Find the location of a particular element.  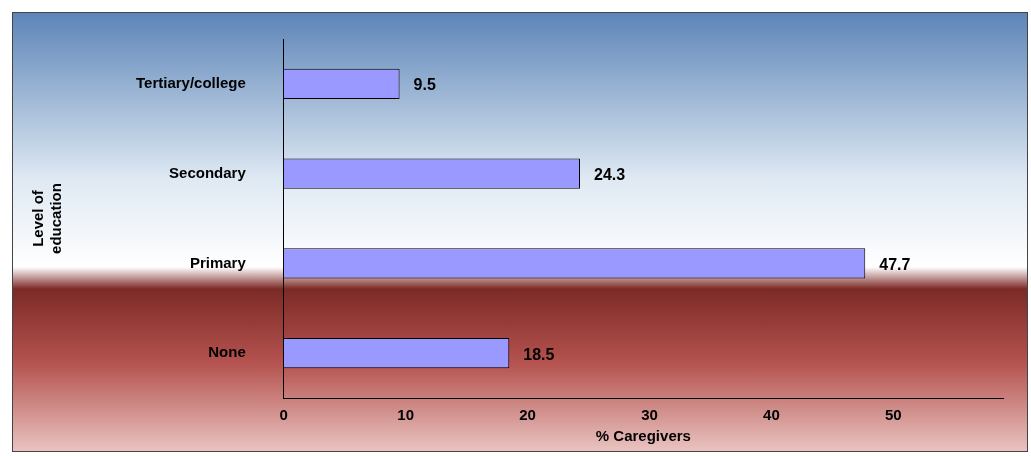

x-tick-label: 30 is located at coordinates (649, 415).